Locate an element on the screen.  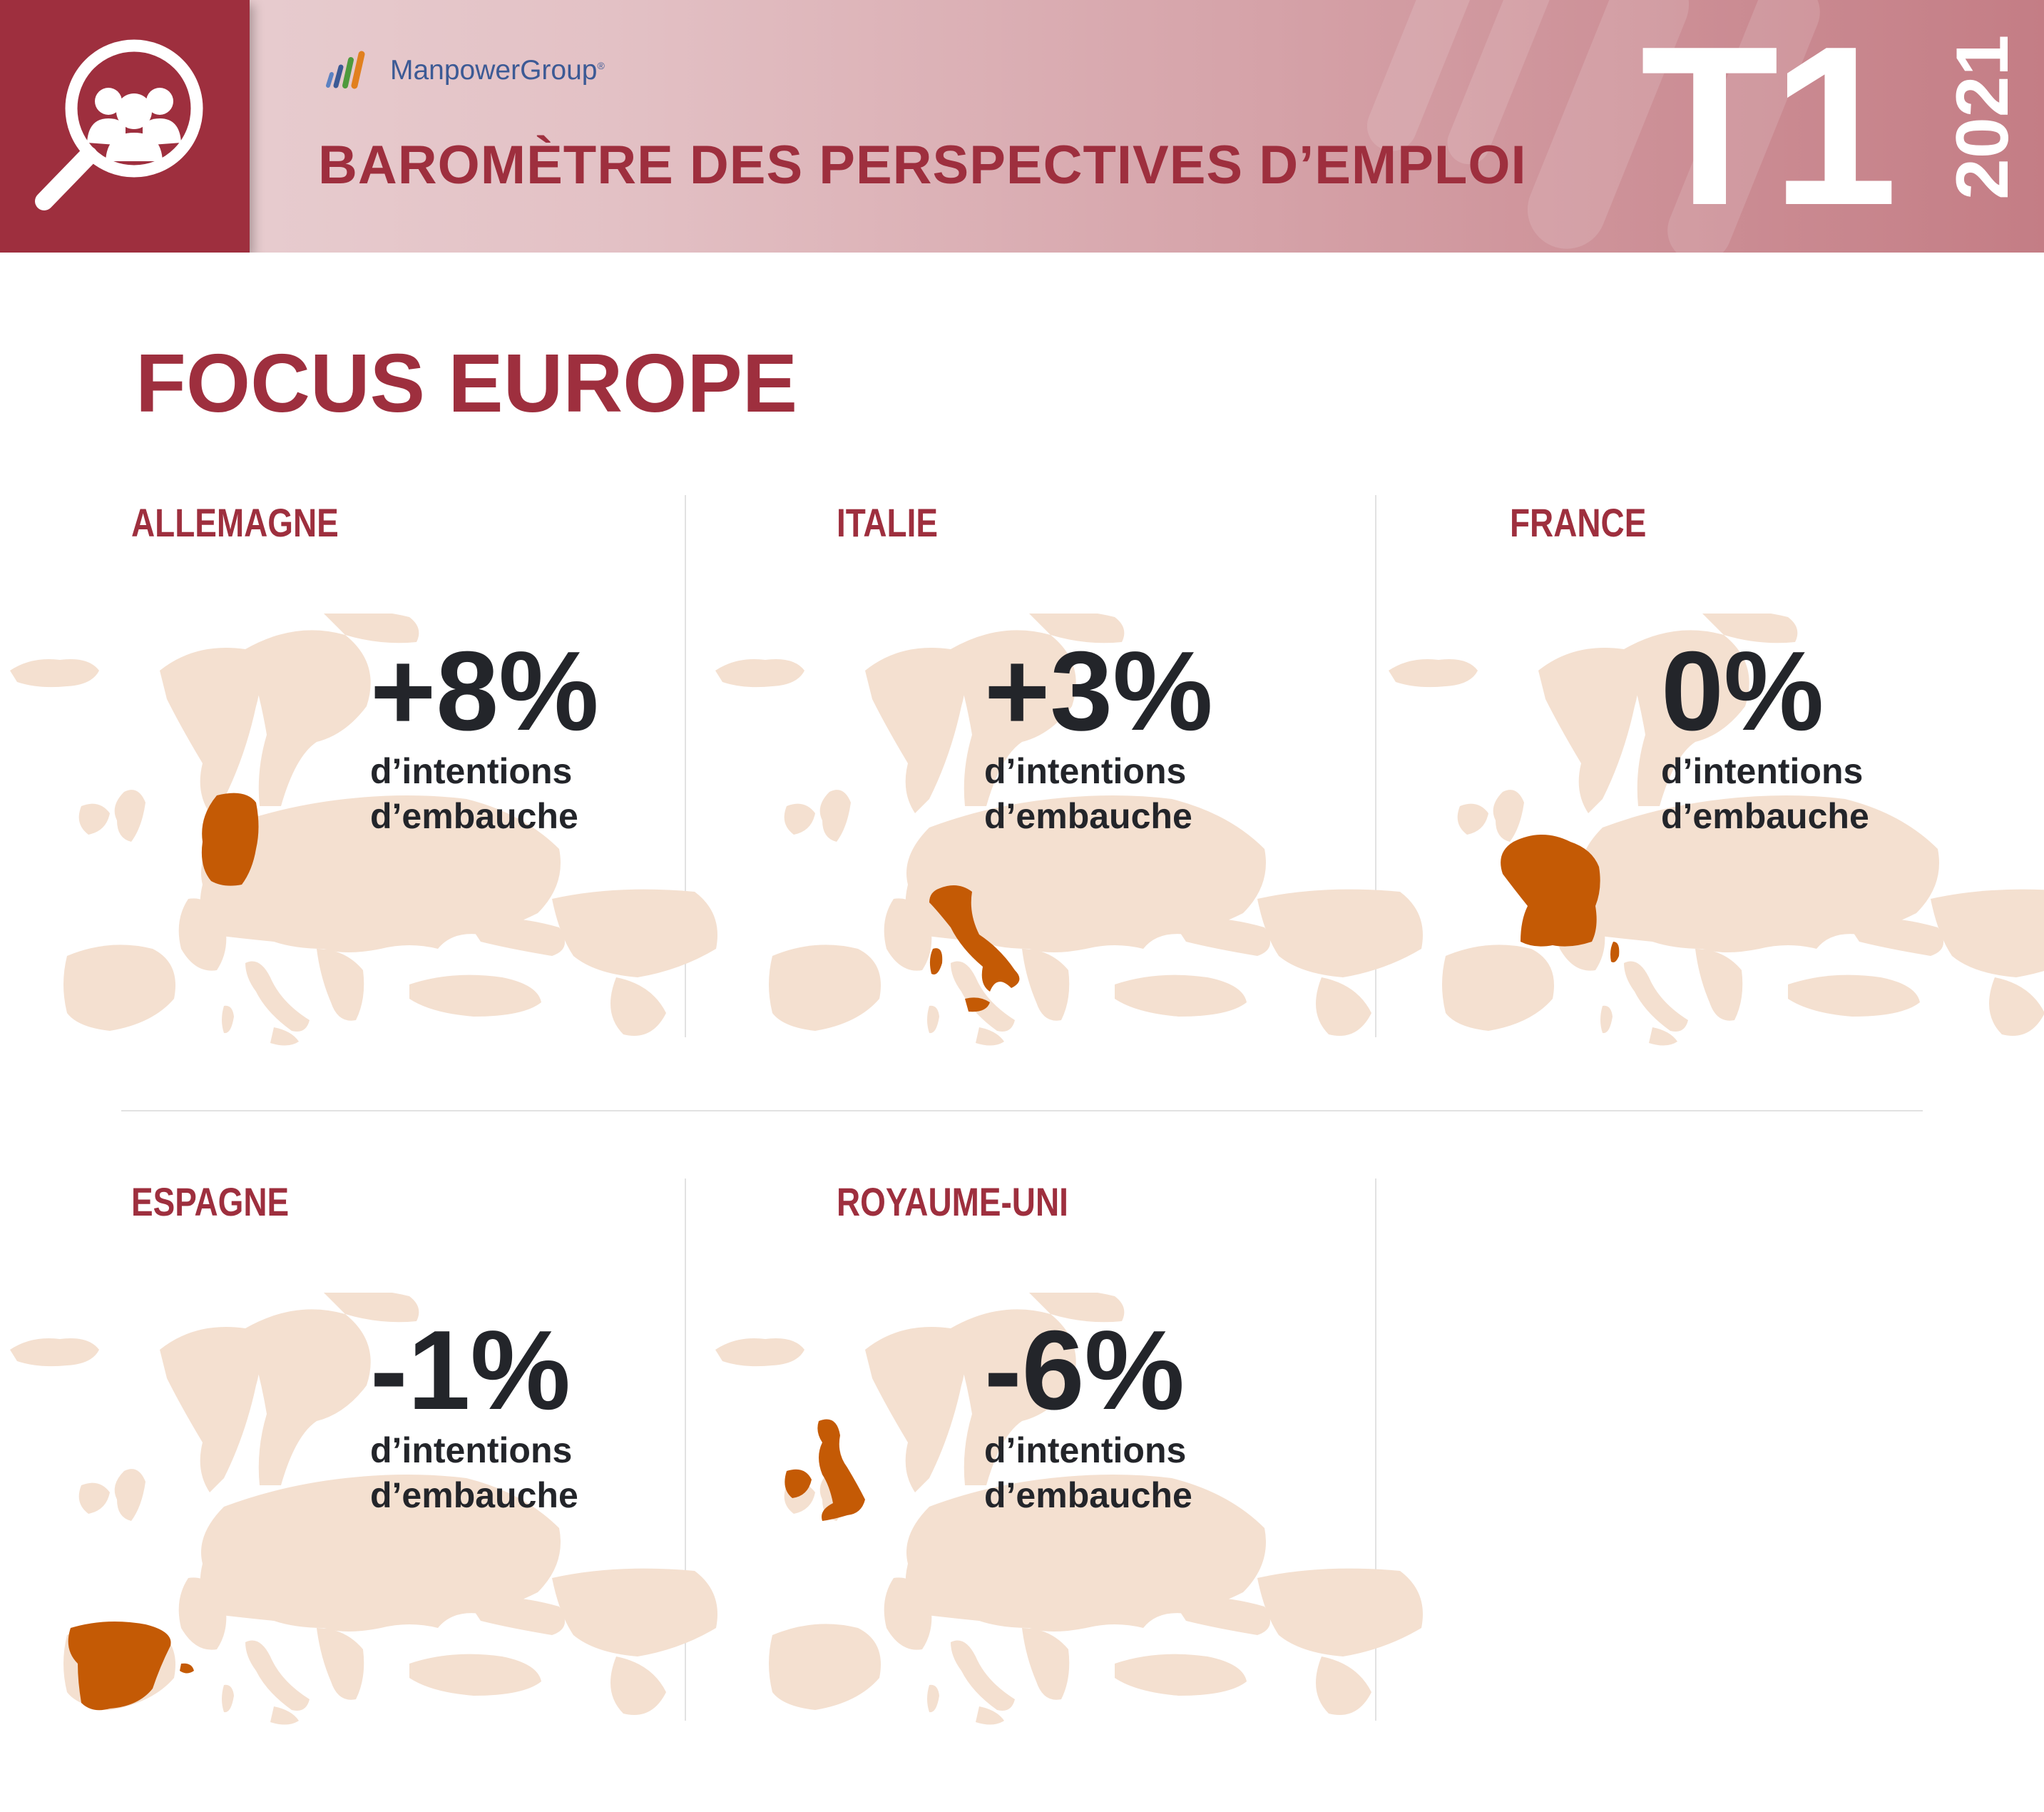
country-name: ROYAUME-UNI is located at coordinates (952, 1201).